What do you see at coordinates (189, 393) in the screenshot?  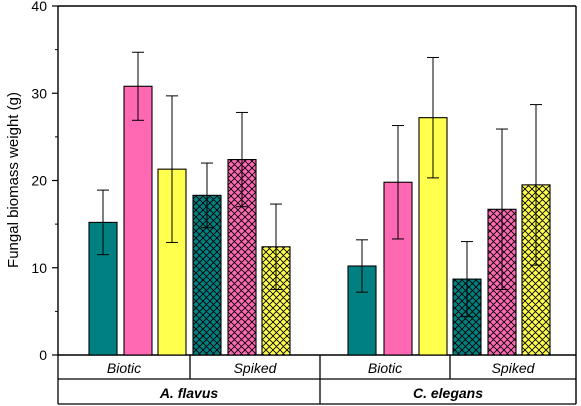 I see `species-label: A. flavus` at bounding box center [189, 393].